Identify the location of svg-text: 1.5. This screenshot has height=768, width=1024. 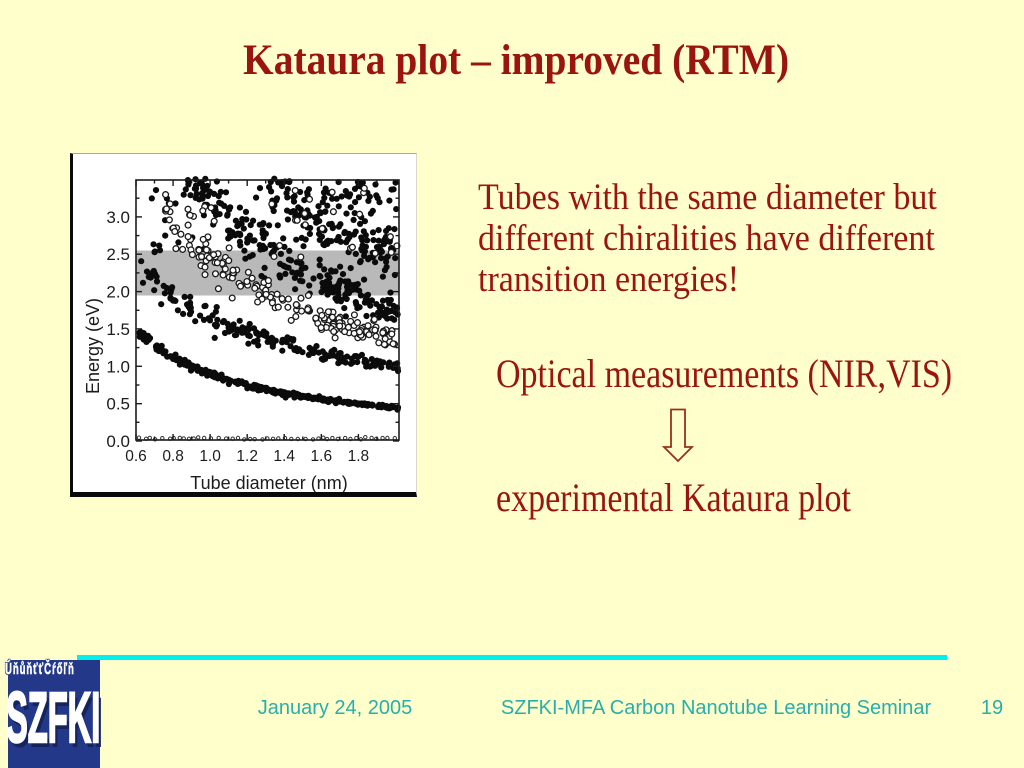
(118, 329).